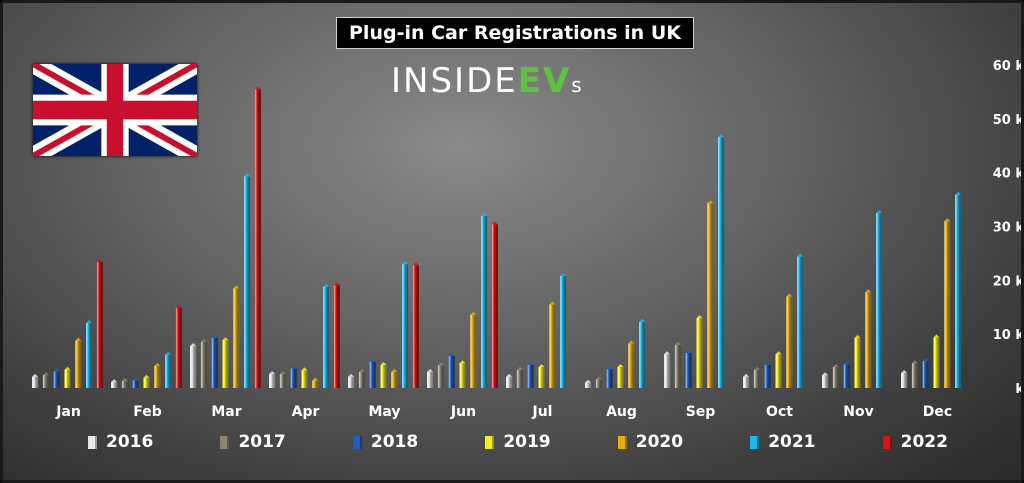  I want to click on legend-label: 2018, so click(394, 442).